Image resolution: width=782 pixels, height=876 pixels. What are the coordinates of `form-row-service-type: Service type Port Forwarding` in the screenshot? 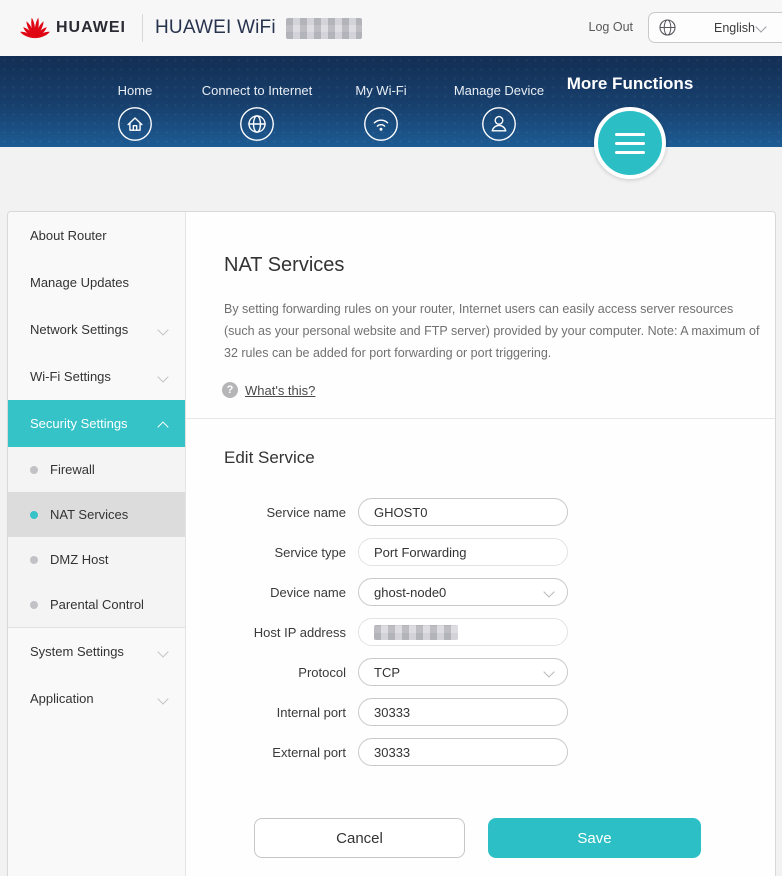 It's located at (377, 552).